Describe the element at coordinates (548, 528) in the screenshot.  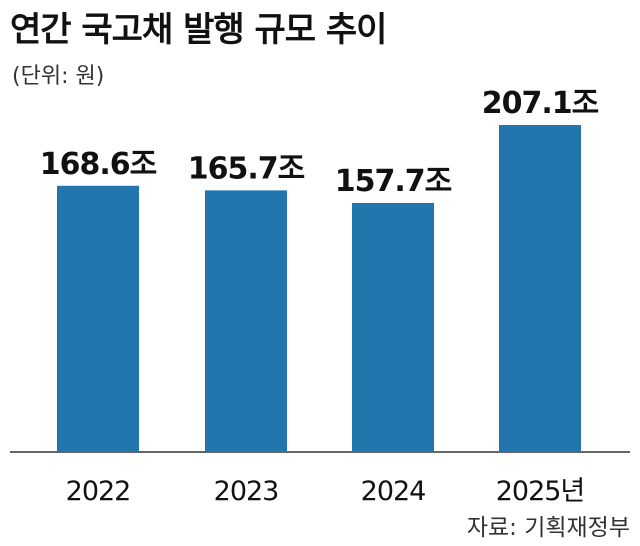
I see `source-note: 자료: 기획재정부` at that location.